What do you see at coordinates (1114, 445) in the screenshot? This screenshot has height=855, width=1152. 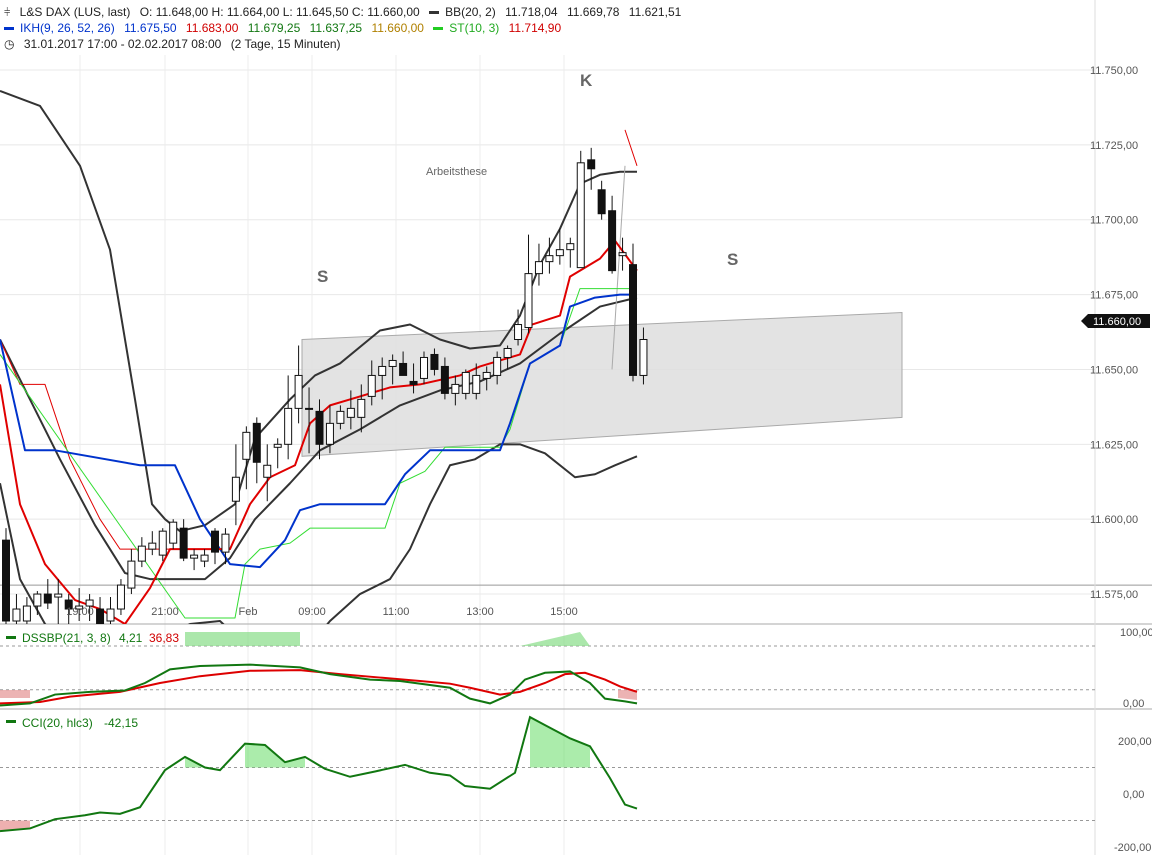 I see `y-tick-label: 11.625,00` at bounding box center [1114, 445].